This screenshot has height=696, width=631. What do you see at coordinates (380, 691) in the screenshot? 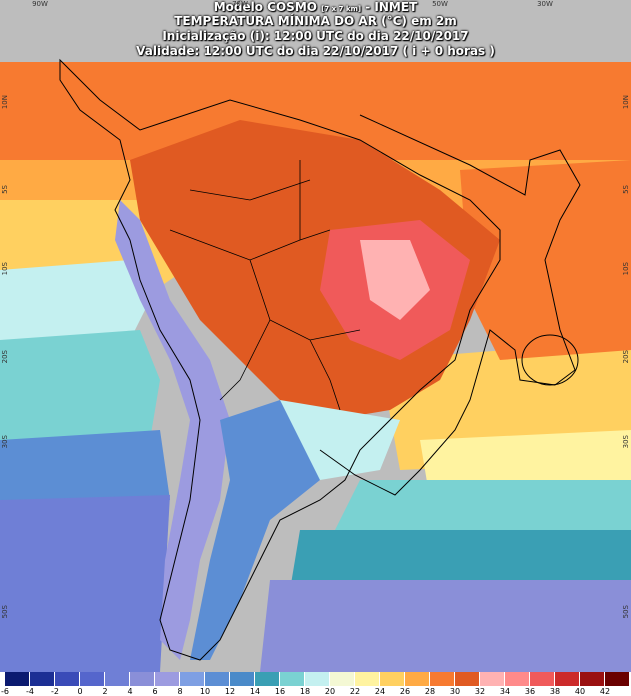
I see `colorbar-tick-label: 24` at bounding box center [380, 691].